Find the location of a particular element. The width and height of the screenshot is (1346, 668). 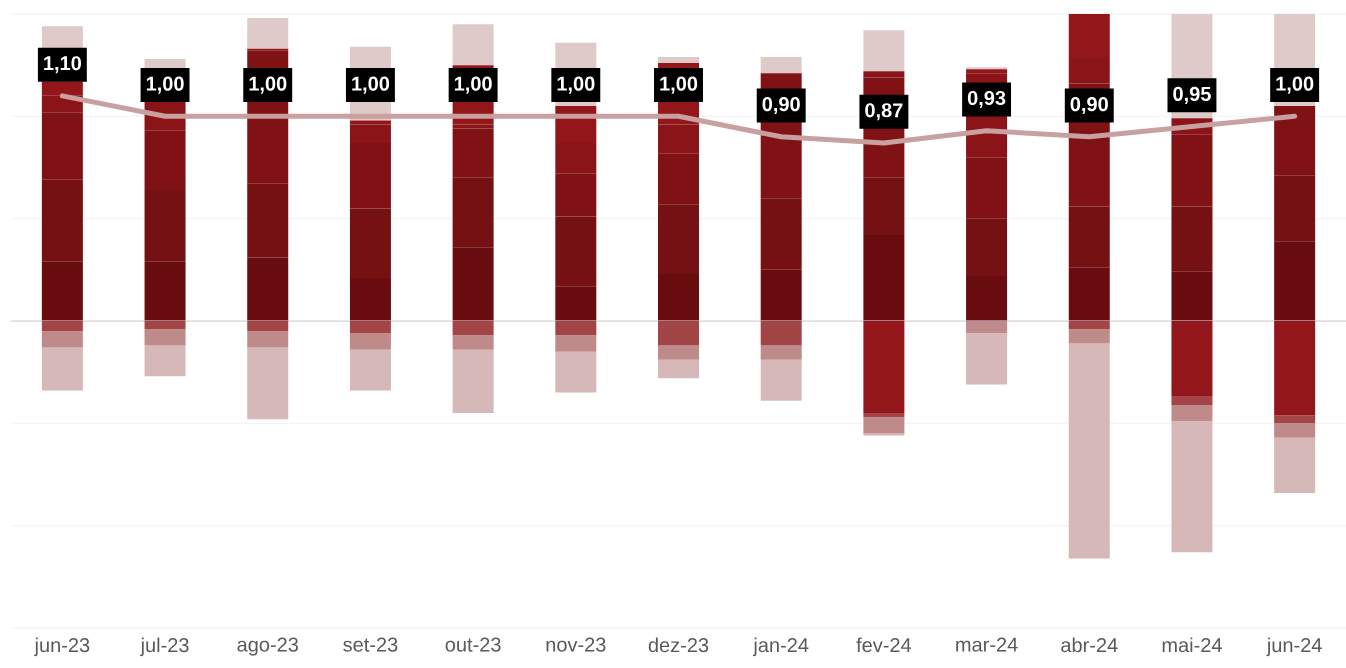

x-tick-label: jul-23 is located at coordinates (164, 647).